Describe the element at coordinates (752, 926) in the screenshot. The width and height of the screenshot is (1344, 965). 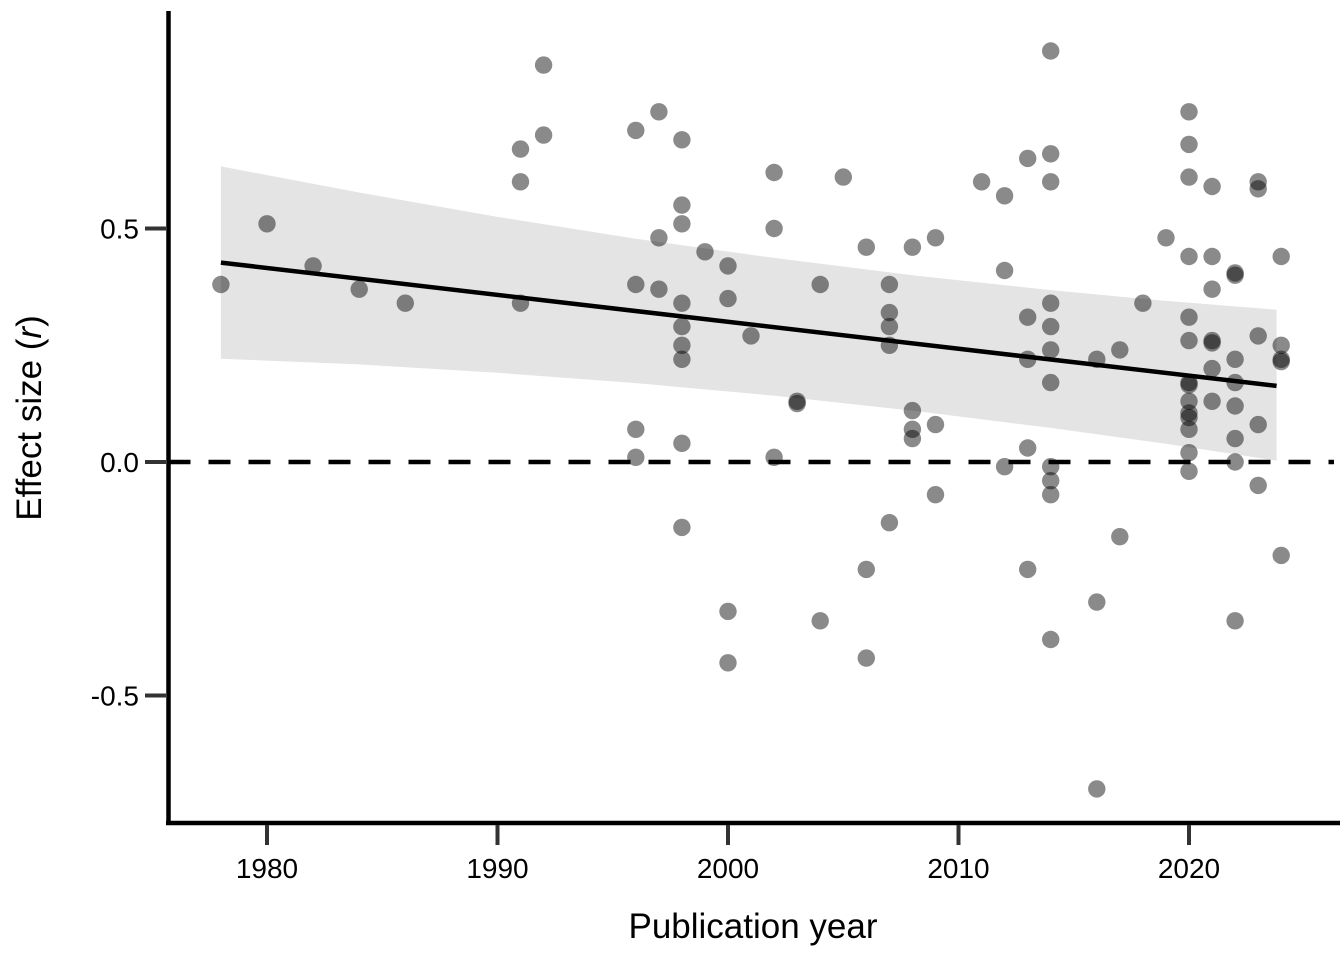
I see `x-axis-title: Publication year` at that location.